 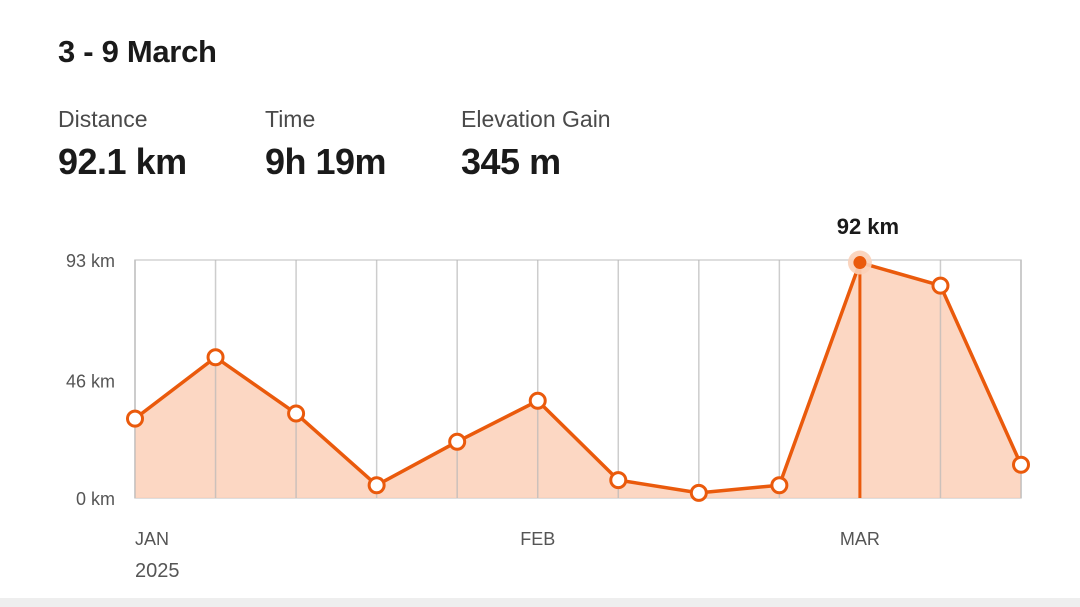 What do you see at coordinates (95, 499) in the screenshot?
I see `y-tick-label: 0 km` at bounding box center [95, 499].